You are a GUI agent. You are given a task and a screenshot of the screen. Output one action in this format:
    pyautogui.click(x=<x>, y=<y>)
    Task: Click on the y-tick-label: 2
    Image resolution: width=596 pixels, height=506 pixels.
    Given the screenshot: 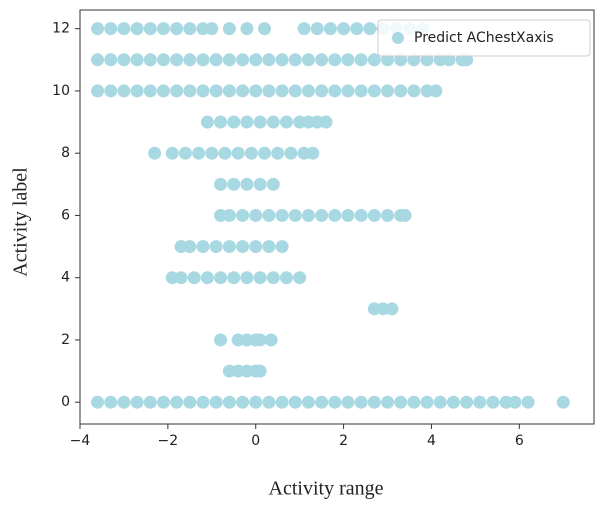 What is the action you would take?
    pyautogui.click(x=65, y=340)
    